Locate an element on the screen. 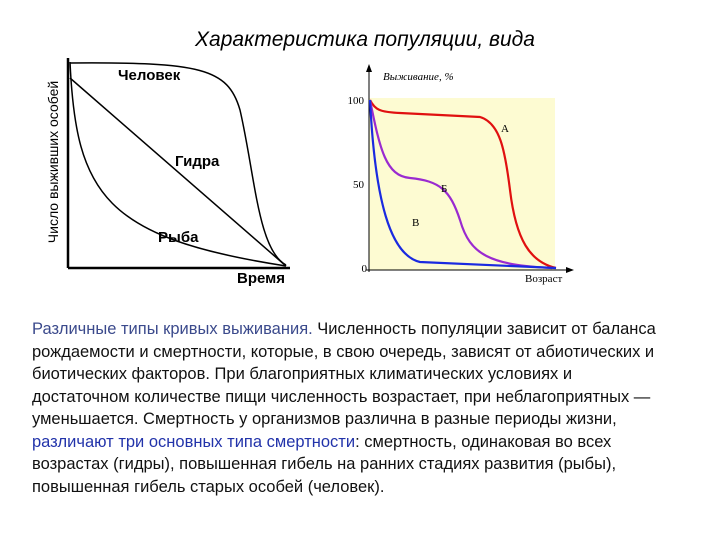 The width and height of the screenshot is (720, 540). x-axis-label: Время is located at coordinates (261, 278).